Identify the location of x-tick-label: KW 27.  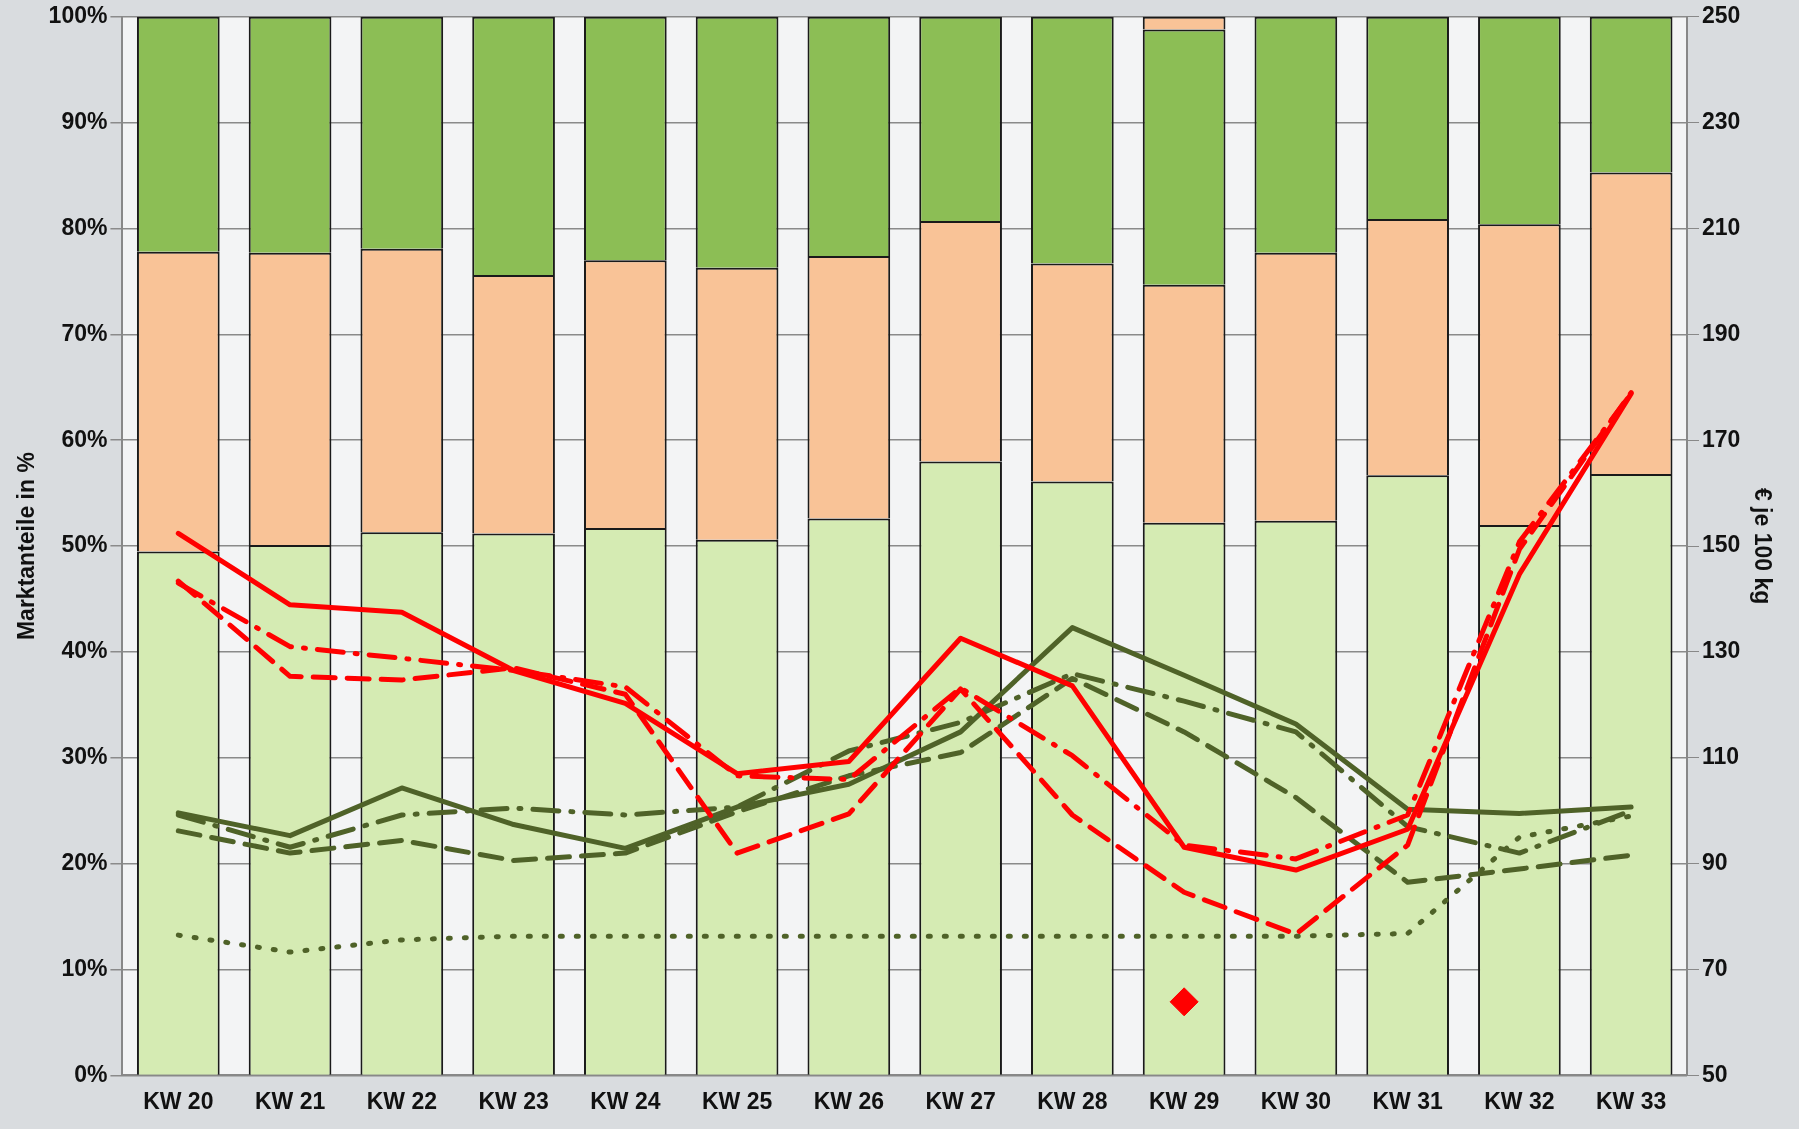
(960, 1100).